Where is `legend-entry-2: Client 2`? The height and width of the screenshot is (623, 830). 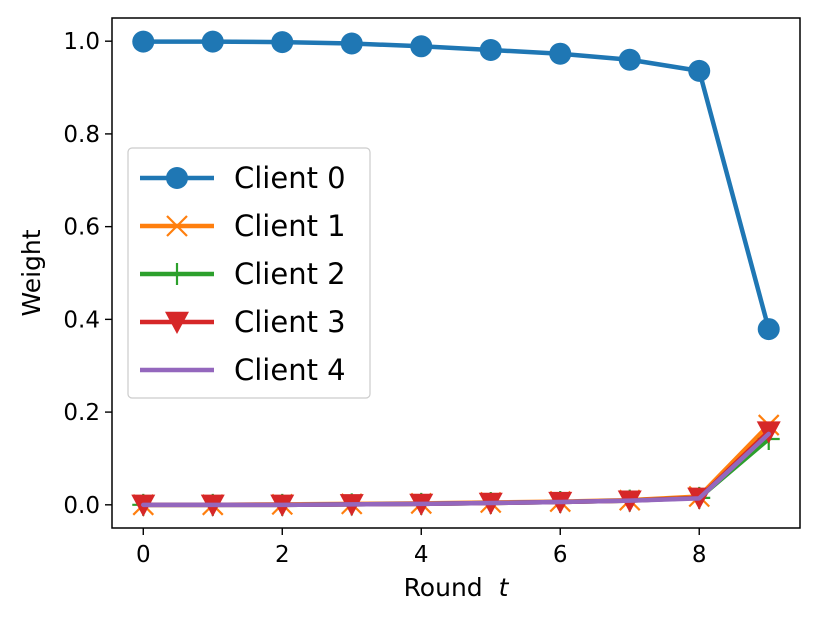 legend-entry-2: Client 2 is located at coordinates (243, 274).